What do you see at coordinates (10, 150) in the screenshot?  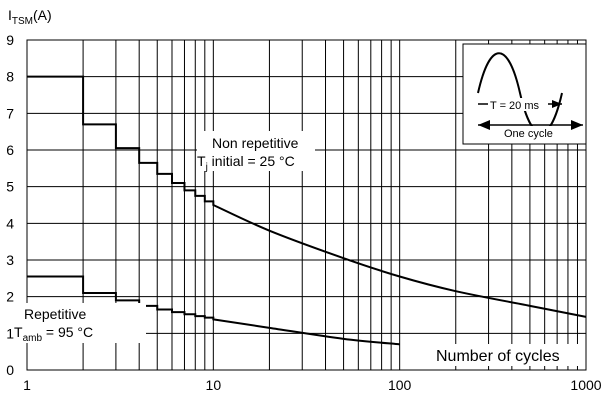 I see `y-tick-label: 6` at bounding box center [10, 150].